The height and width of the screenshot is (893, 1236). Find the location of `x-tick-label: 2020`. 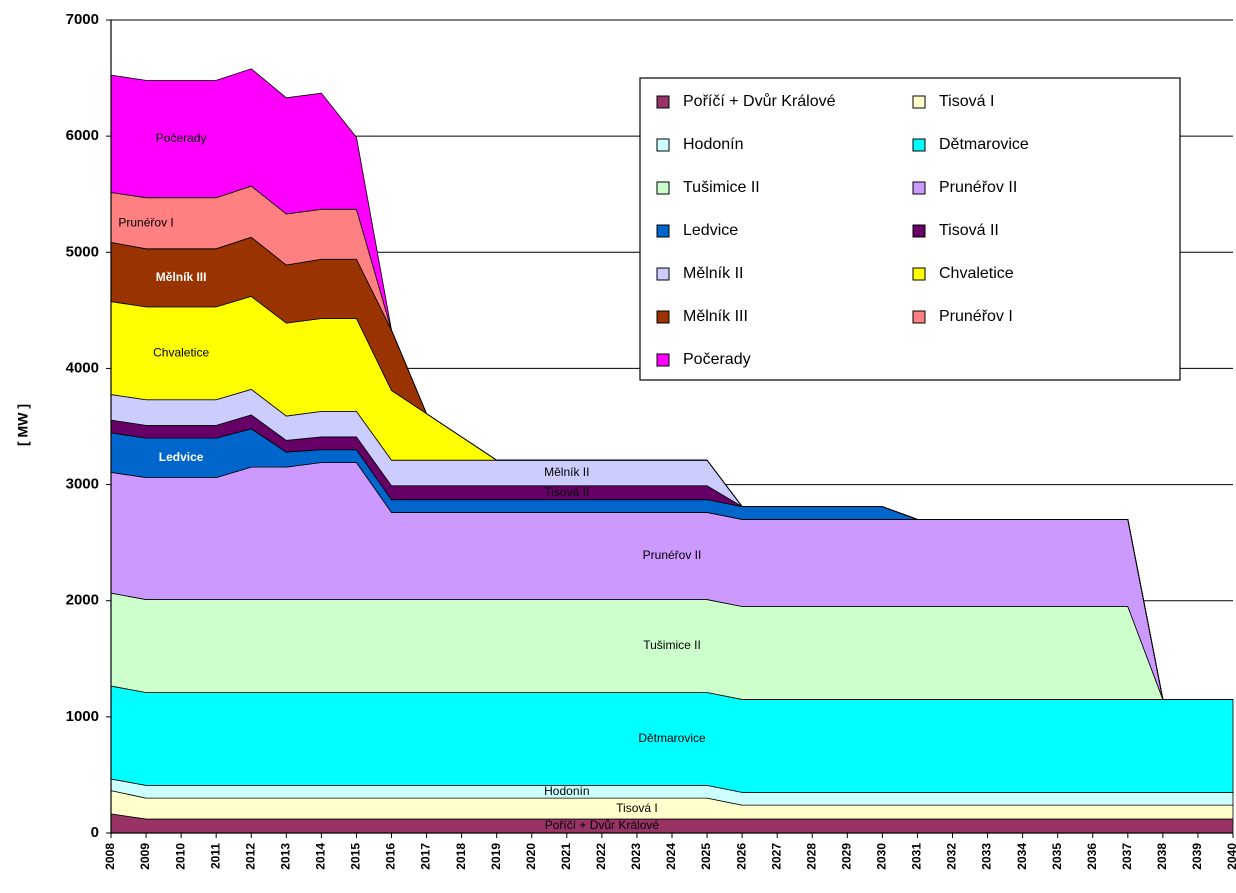

x-tick-label: 2020 is located at coordinates (531, 856).